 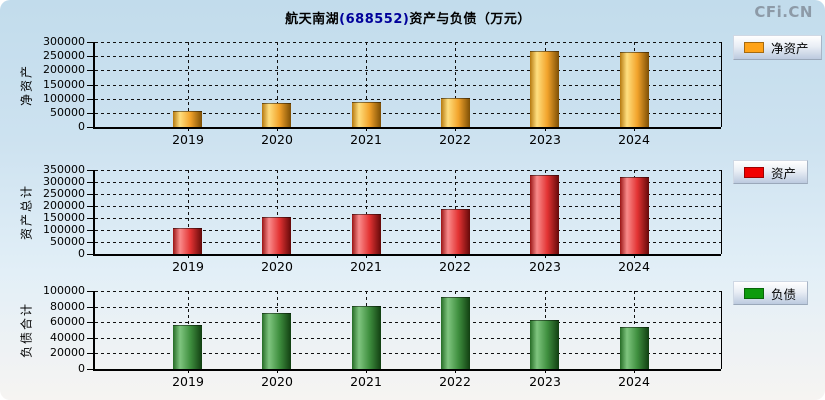 What do you see at coordinates (64, 193) in the screenshot?
I see `y-tick-label: 250000` at bounding box center [64, 193].